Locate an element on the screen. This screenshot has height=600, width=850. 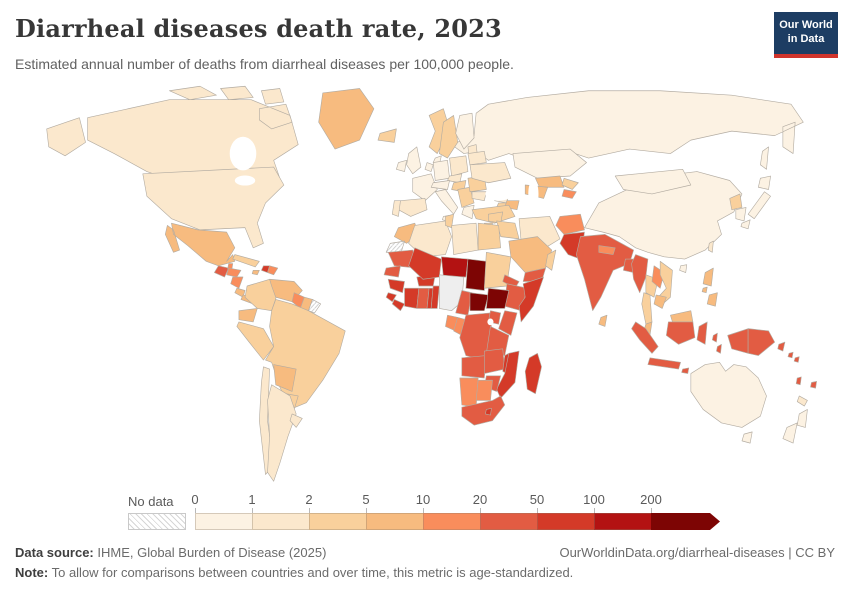
country-greenland is located at coordinates (346, 119).